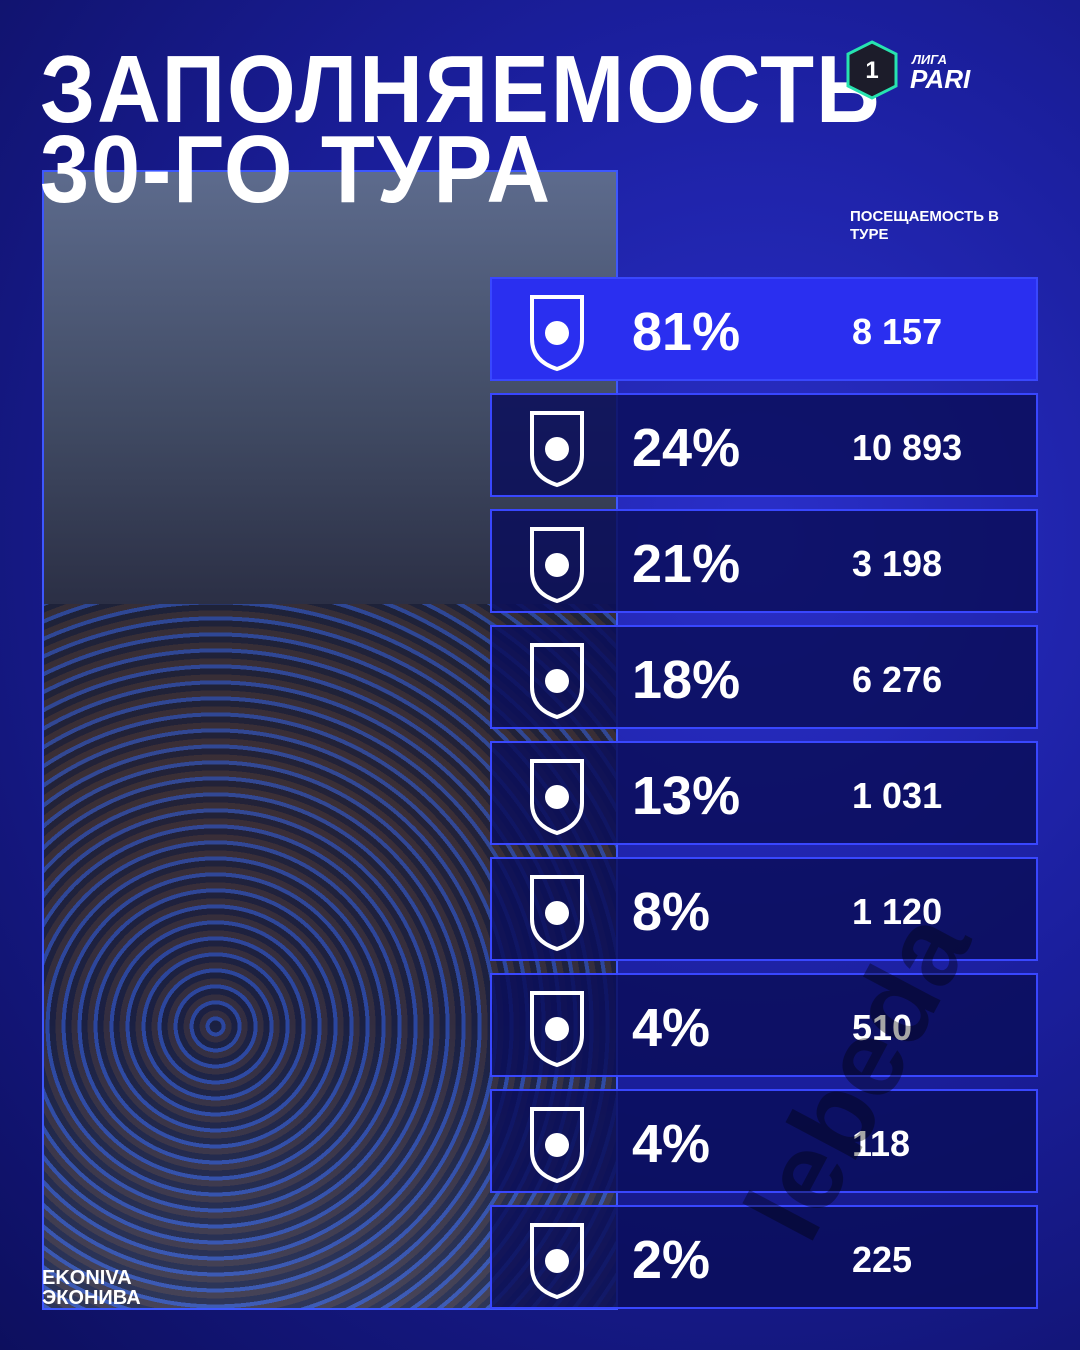 The height and width of the screenshot is (1350, 1080). Describe the element at coordinates (764, 1257) in the screenshot. I see `table-row: 2% 225` at that location.